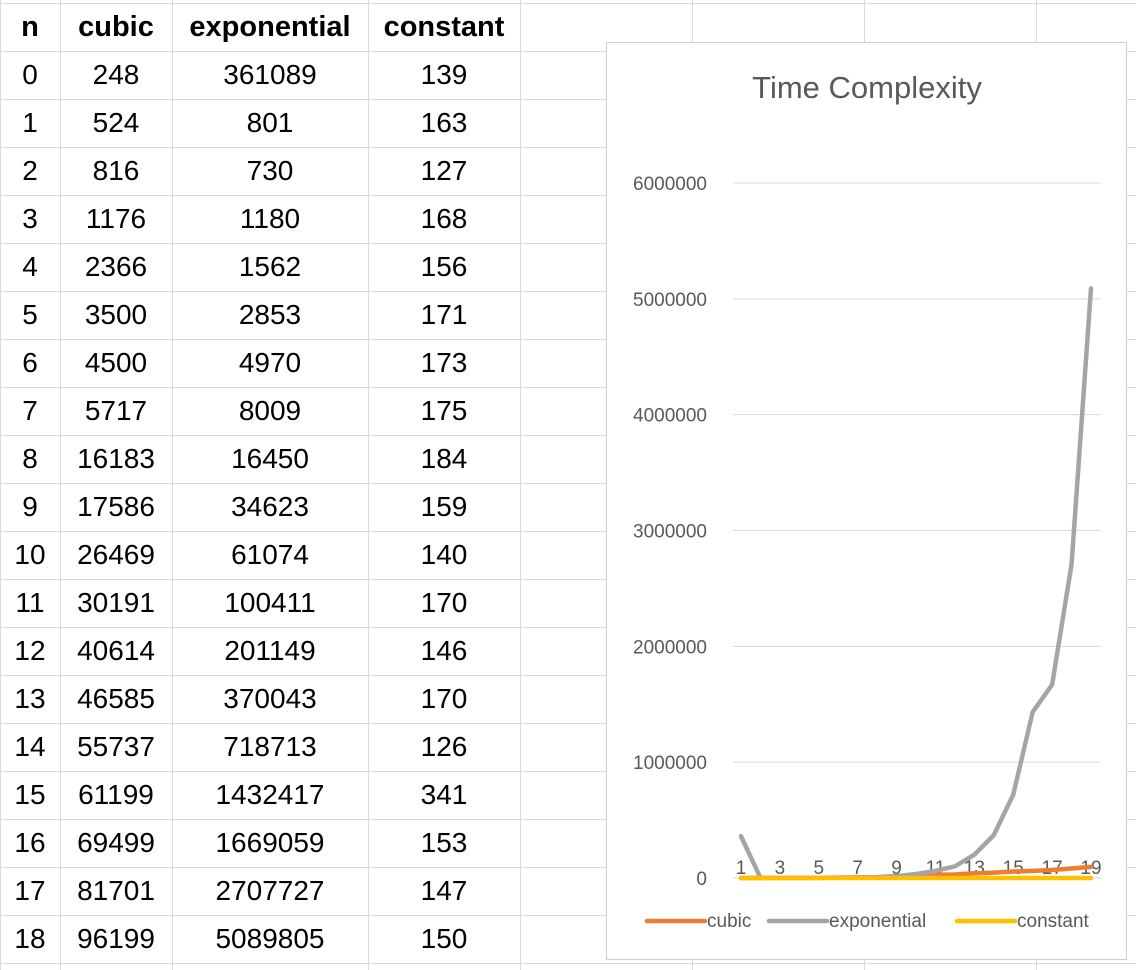 This screenshot has width=1136, height=970. What do you see at coordinates (116, 746) in the screenshot?
I see `table-cell: 55737` at bounding box center [116, 746].